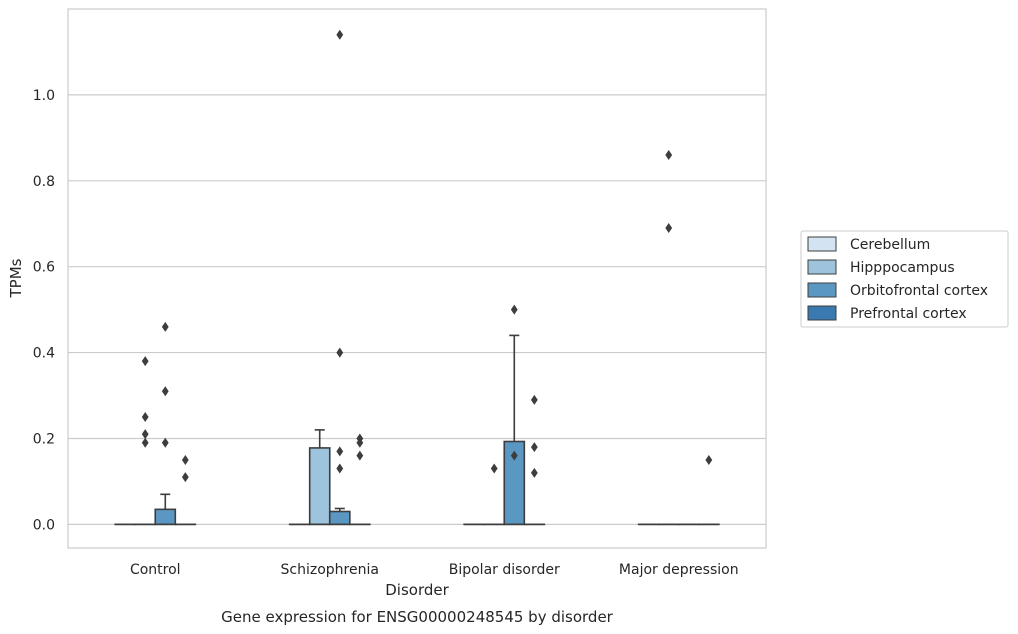 Image resolution: width=1018 pixels, height=634 pixels. Describe the element at coordinates (44, 182) in the screenshot. I see `y-tick-label: 0.8` at that location.